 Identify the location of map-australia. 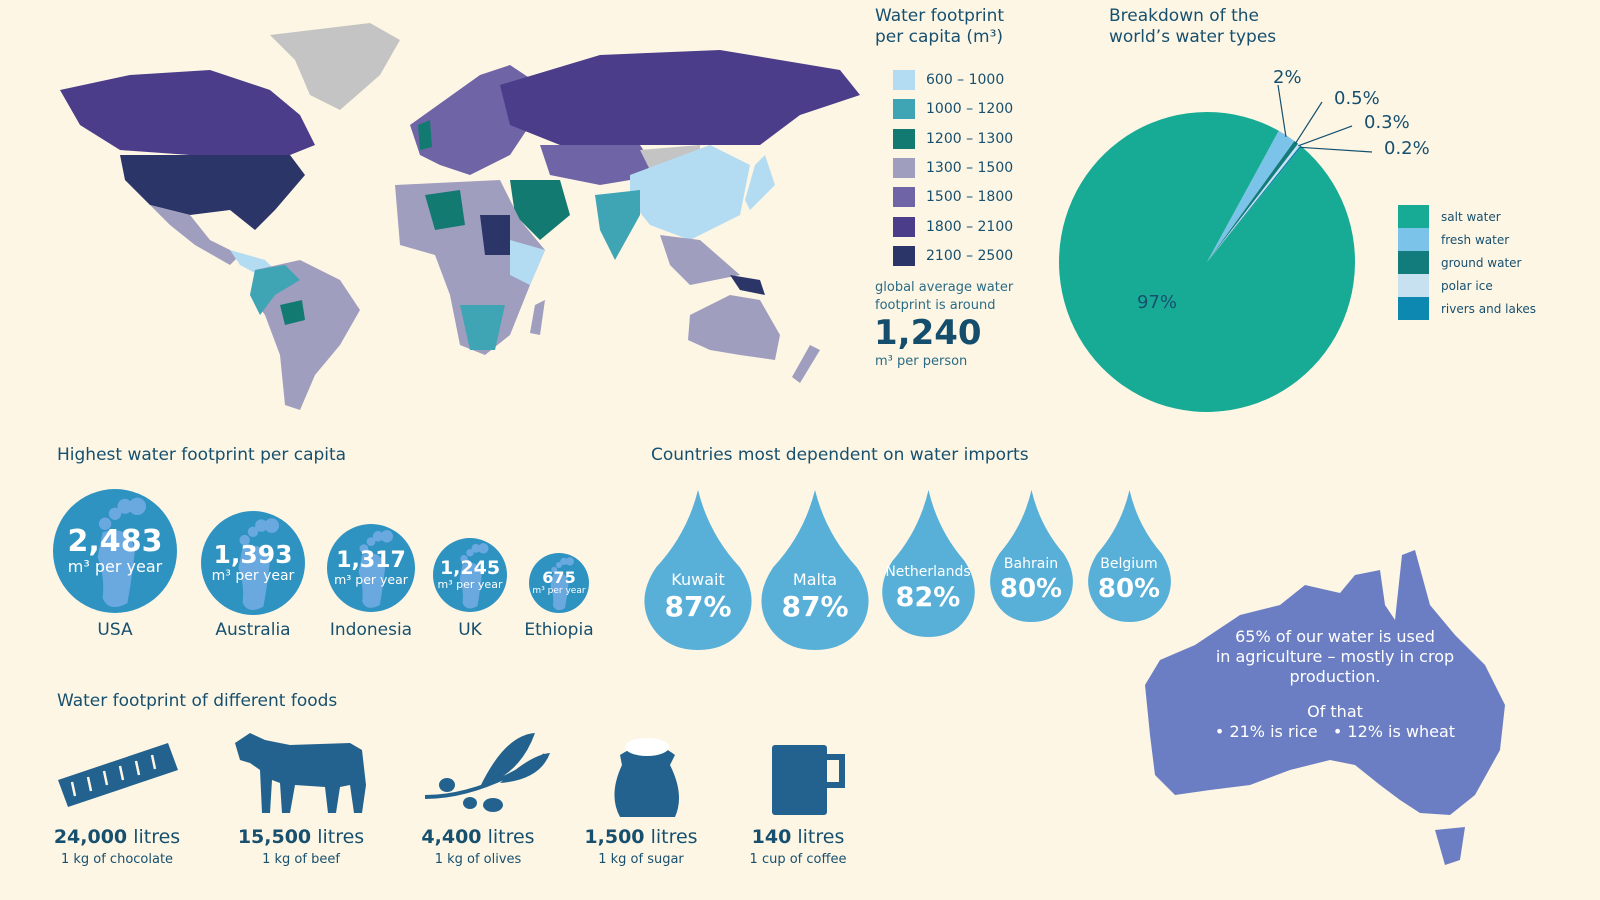
(734, 327).